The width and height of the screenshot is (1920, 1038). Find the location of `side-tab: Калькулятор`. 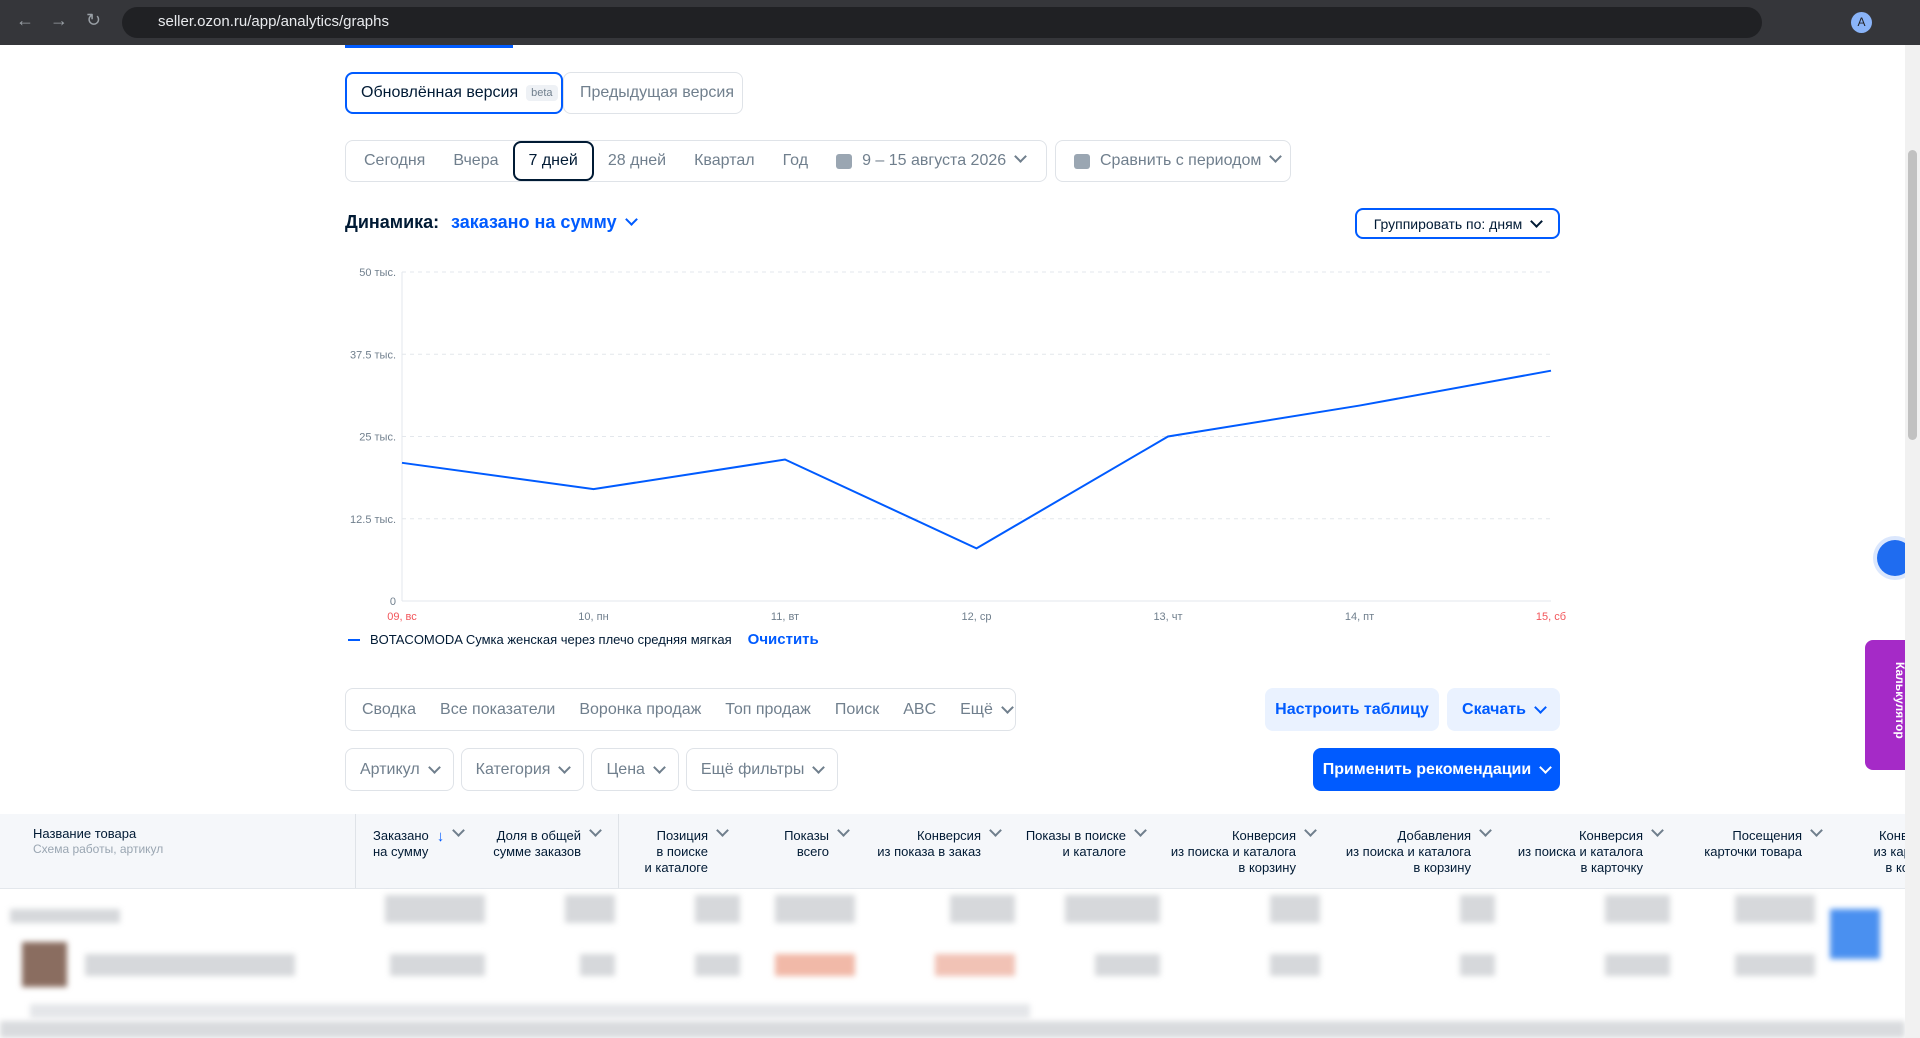

side-tab: Калькулятор is located at coordinates (1886, 705).